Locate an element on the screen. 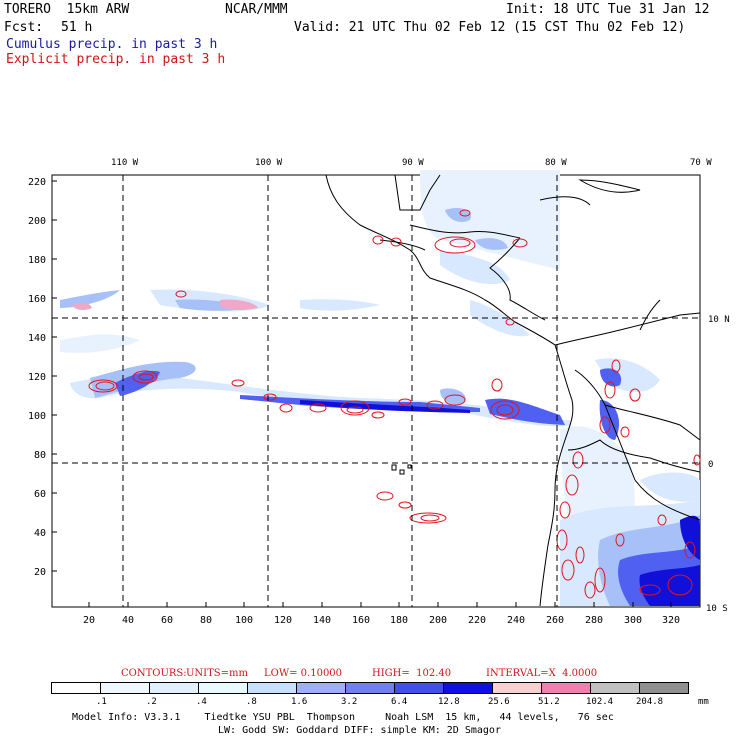 The height and width of the screenshot is (740, 740). y-tick-label: 40 is located at coordinates (40, 533).